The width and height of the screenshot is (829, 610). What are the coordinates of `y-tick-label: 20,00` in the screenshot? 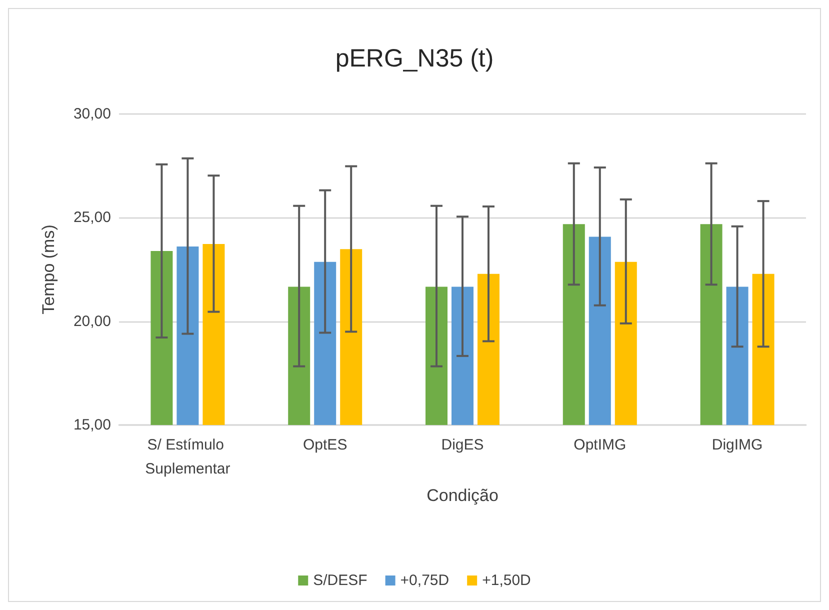 It's located at (92, 321).